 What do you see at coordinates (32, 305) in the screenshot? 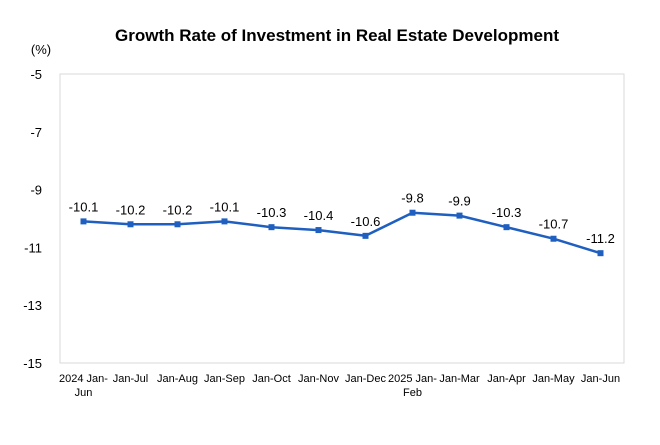
I see `y-tick-label: -13` at bounding box center [32, 305].